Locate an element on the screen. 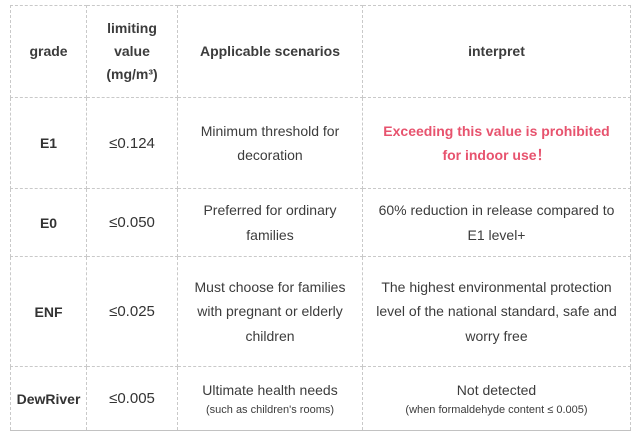 This screenshot has height=441, width=636. grade-e1: E1 is located at coordinates (48, 143).